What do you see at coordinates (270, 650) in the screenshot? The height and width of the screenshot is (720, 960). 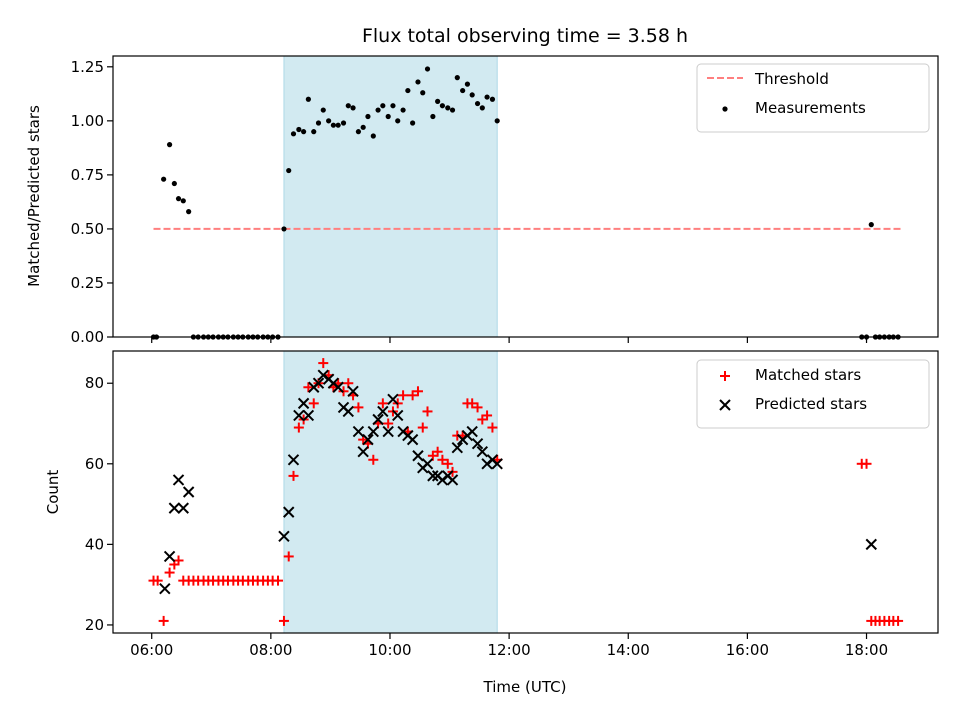 I see `x-tick-label: 08:00` at bounding box center [270, 650].